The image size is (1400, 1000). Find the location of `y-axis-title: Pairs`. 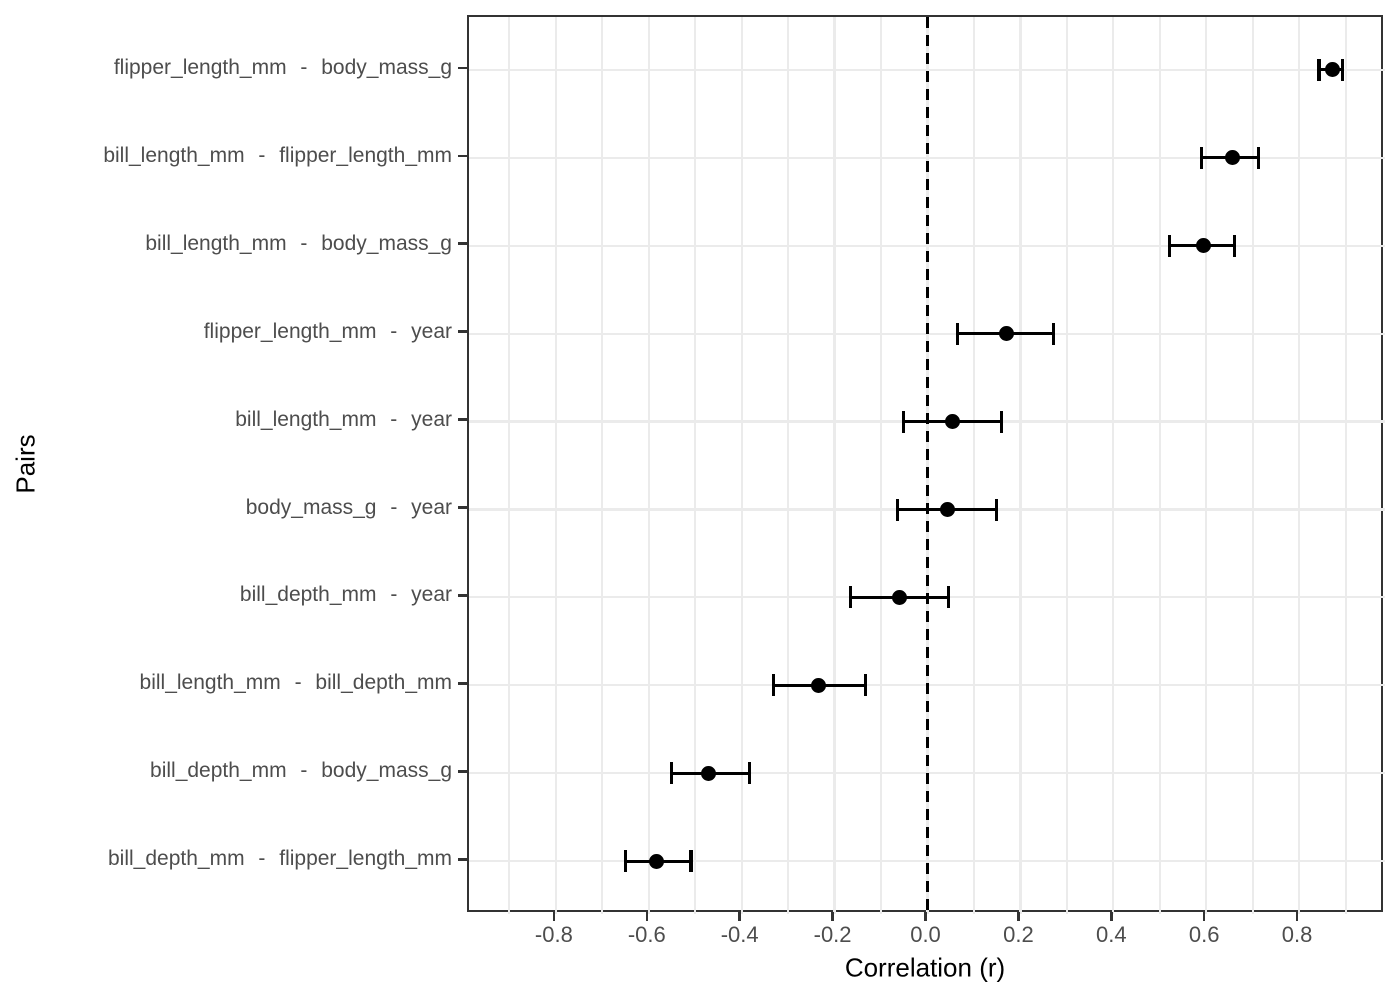

y-axis-title: Pairs is located at coordinates (25, 463).